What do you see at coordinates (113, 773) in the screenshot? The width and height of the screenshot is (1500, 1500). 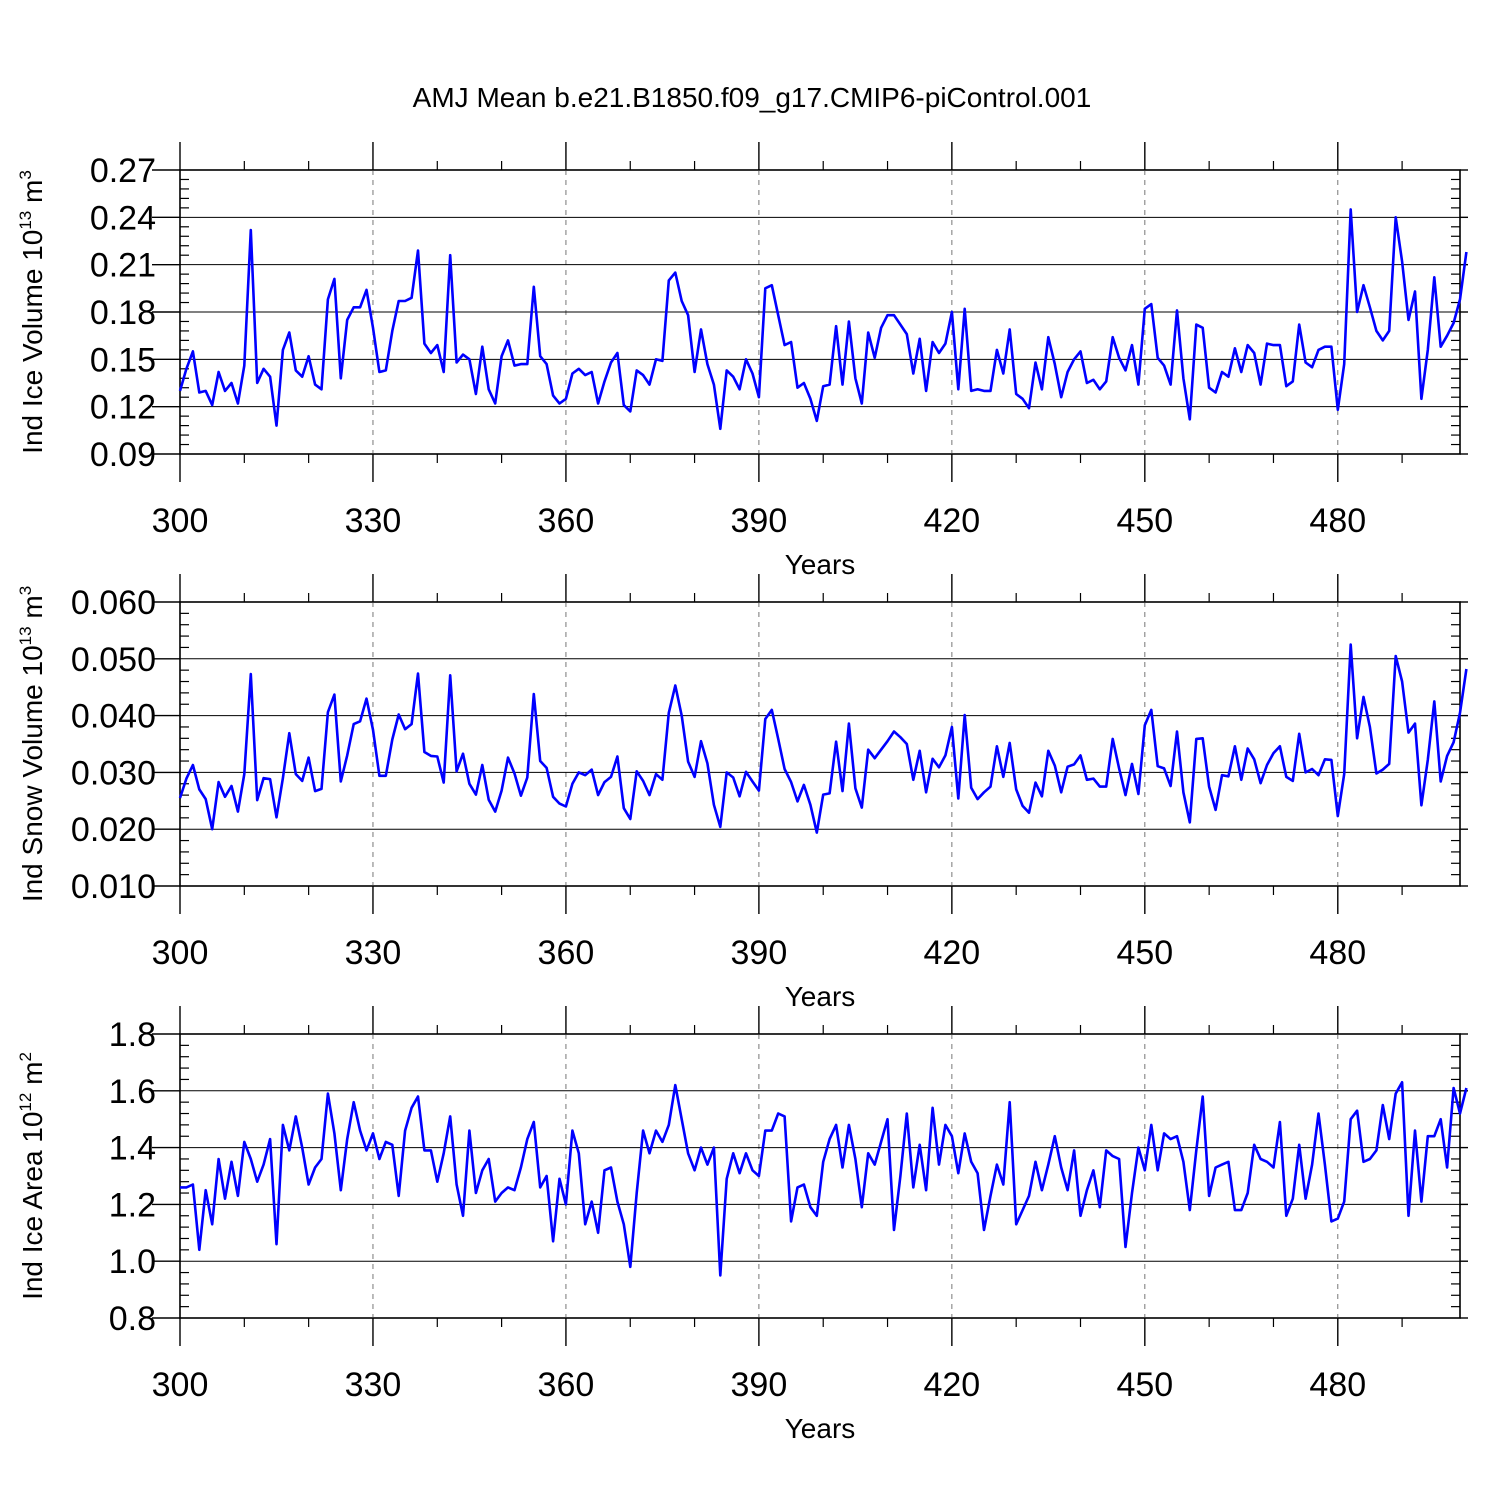 I see `y-tick-label: 0.030` at bounding box center [113, 773].